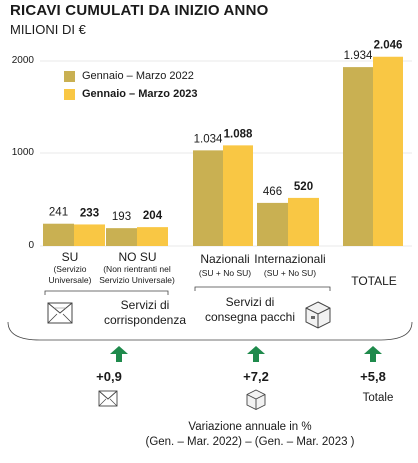  What do you see at coordinates (119, 354) in the screenshot?
I see `arrow-up-icon-corrispondenza` at bounding box center [119, 354].